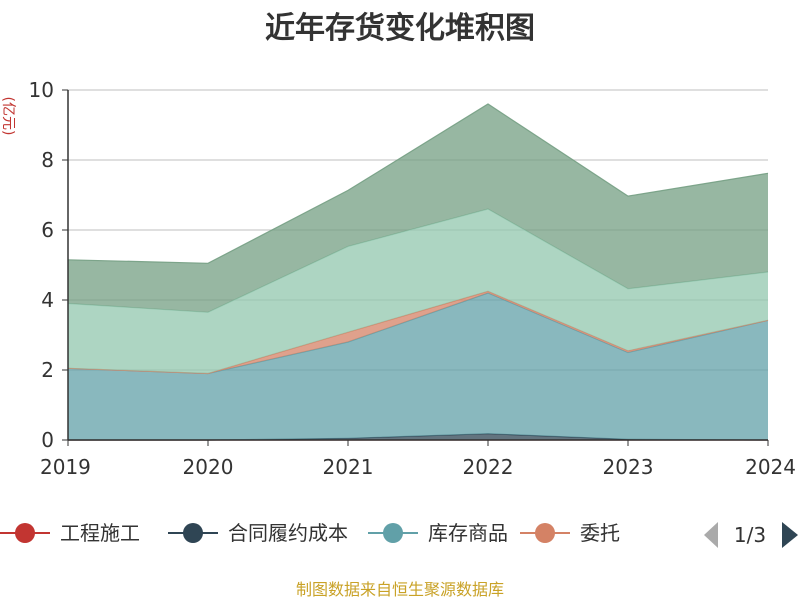 This screenshot has height=600, width=800. Describe the element at coordinates (65, 467) in the screenshot. I see `x-tick-label-2019: 2019` at that location.